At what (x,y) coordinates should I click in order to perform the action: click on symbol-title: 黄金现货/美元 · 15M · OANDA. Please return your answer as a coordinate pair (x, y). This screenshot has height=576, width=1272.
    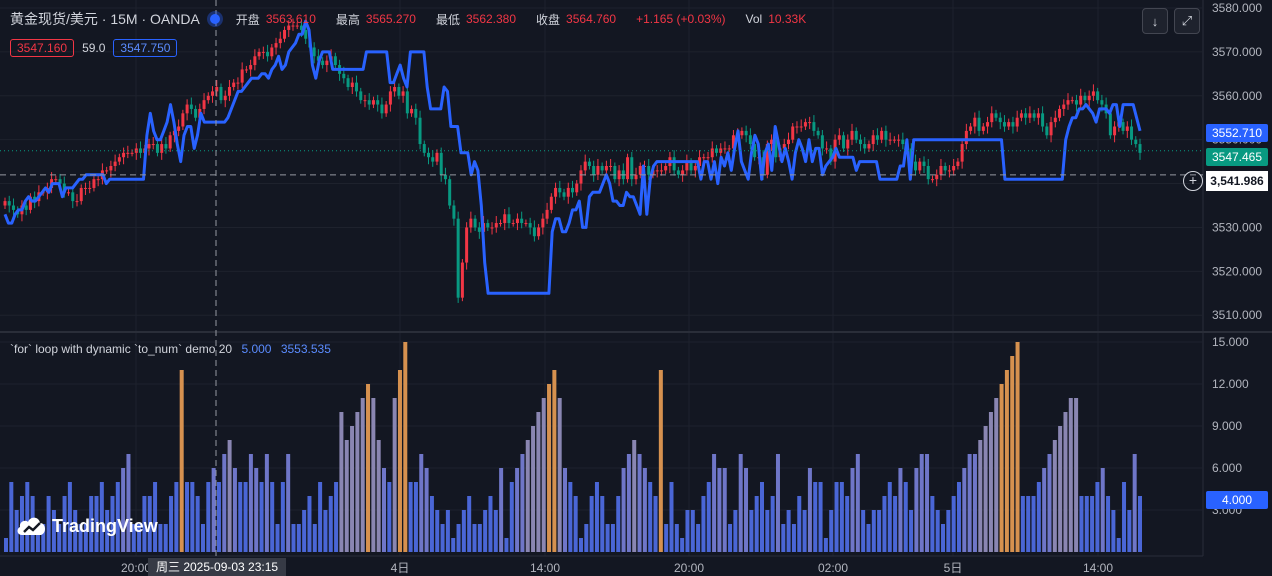
    Looking at the image, I should click on (105, 19).